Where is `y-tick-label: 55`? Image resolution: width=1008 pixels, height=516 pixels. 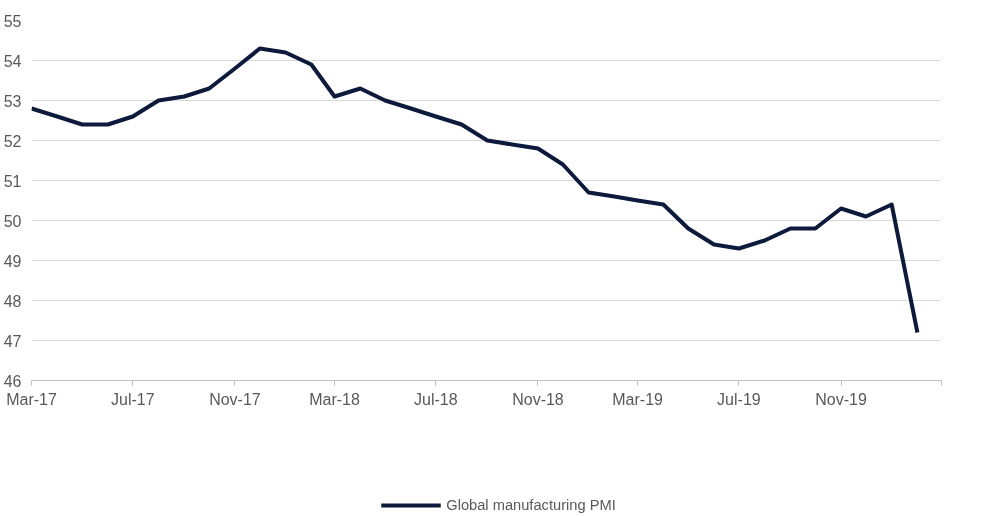
y-tick-label: 55 is located at coordinates (12, 21).